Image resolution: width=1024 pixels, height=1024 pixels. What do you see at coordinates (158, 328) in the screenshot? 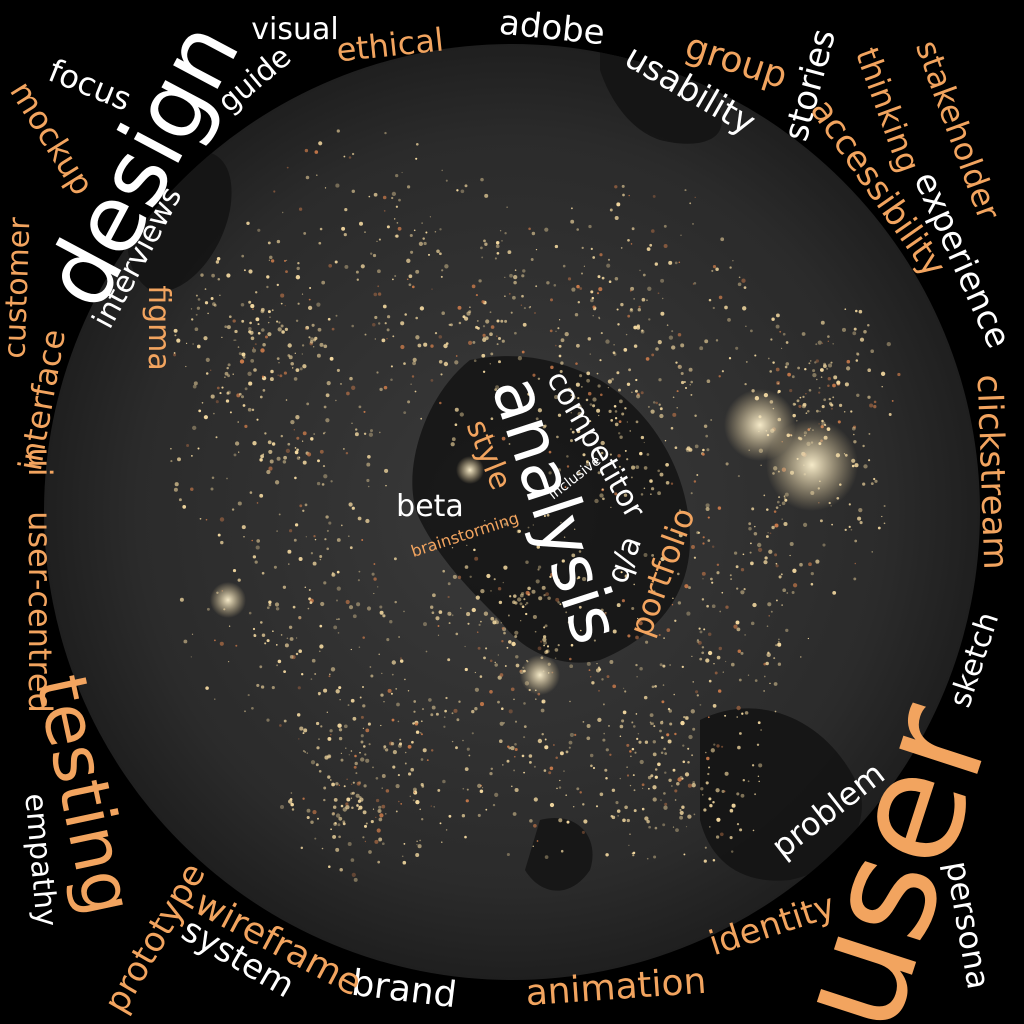
I see `word-figma: figma` at bounding box center [158, 328].